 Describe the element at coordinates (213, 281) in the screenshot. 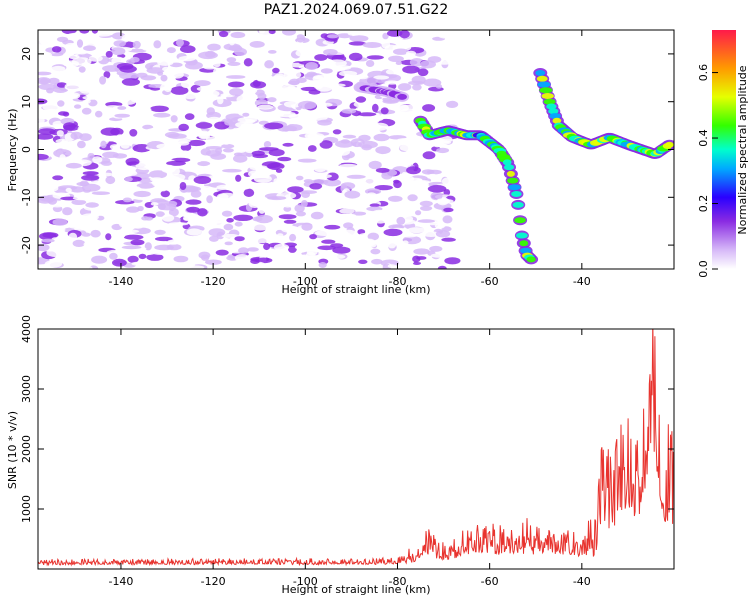

I see `spectrogram-x-tick-label: -120` at that location.